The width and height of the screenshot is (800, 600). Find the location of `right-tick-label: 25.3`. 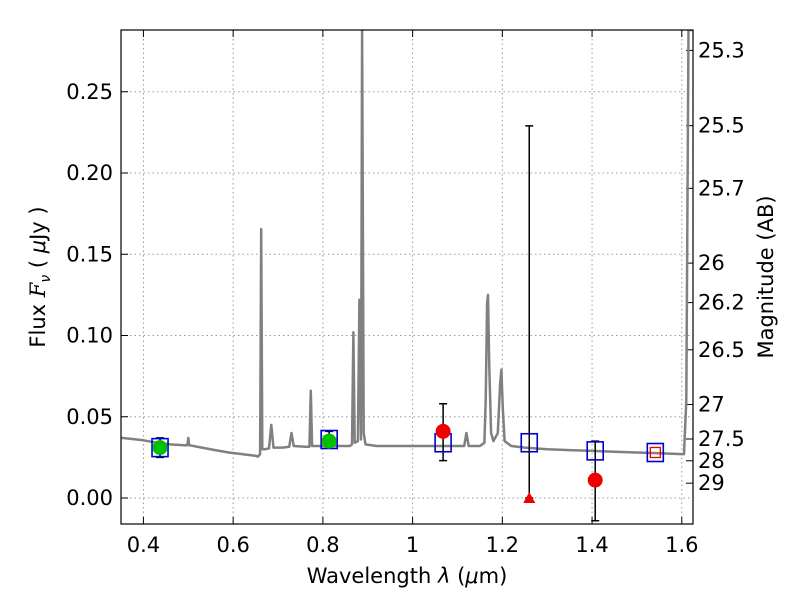

right-tick-label: 25.3 is located at coordinates (721, 50).